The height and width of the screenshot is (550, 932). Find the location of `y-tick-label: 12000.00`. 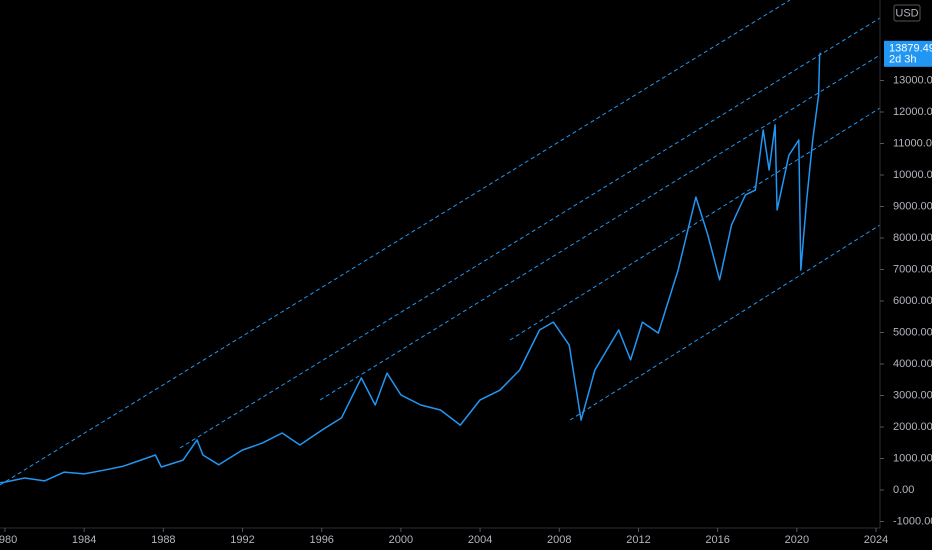

y-tick-label: 12000.00 is located at coordinates (912, 112).